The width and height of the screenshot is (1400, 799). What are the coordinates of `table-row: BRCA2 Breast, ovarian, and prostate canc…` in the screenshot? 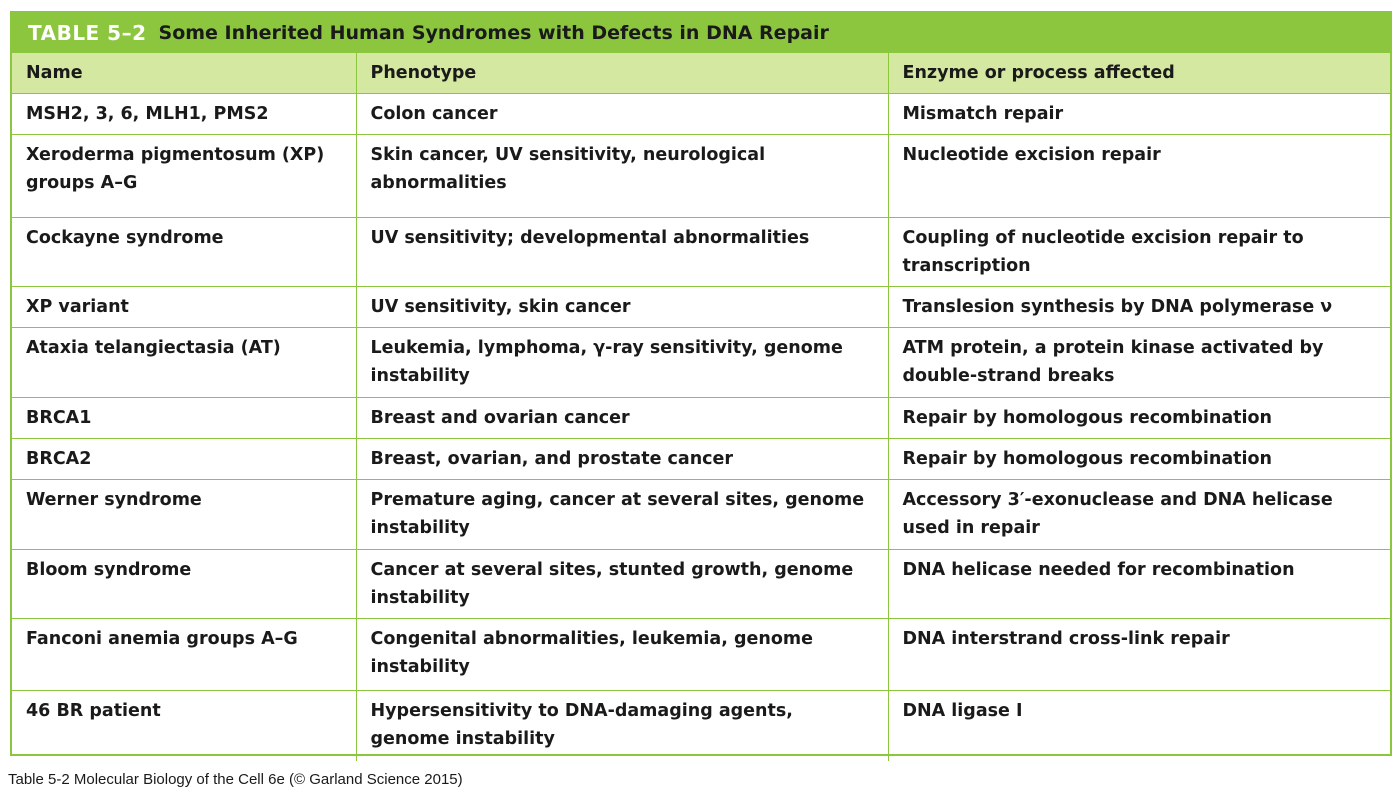 It's located at (701, 459).